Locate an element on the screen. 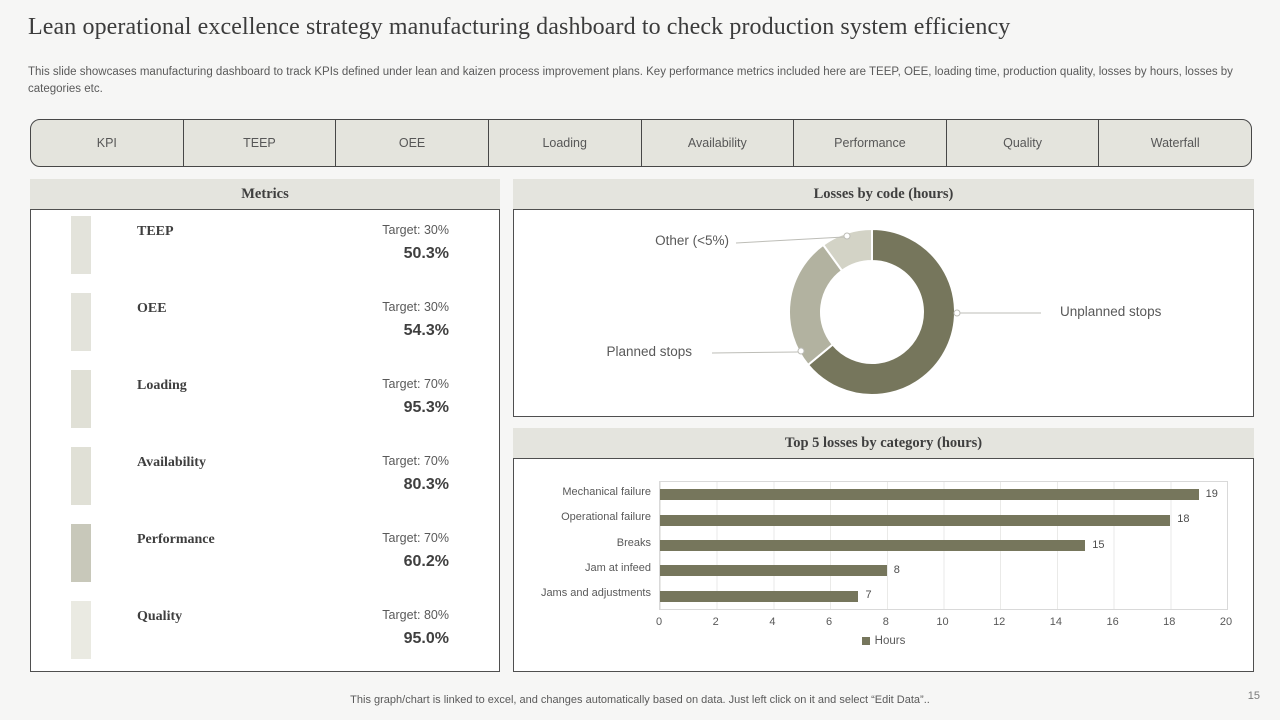 The image size is (1280, 720). metric-value: 80.3% is located at coordinates (426, 484).